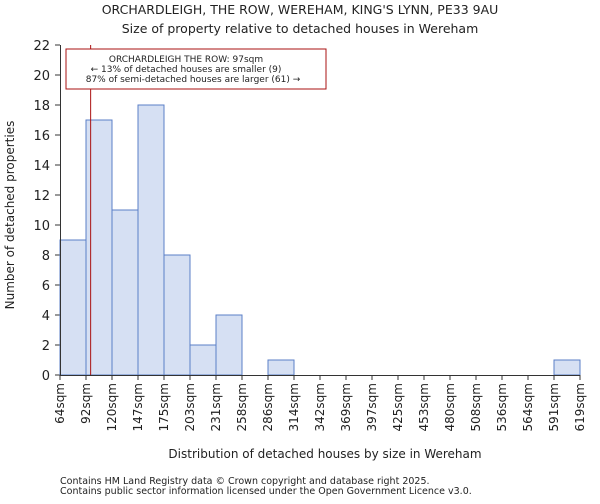 The height and width of the screenshot is (504, 600). What do you see at coordinates (86, 403) in the screenshot?
I see `x-tick-label: 92sqm` at bounding box center [86, 403].